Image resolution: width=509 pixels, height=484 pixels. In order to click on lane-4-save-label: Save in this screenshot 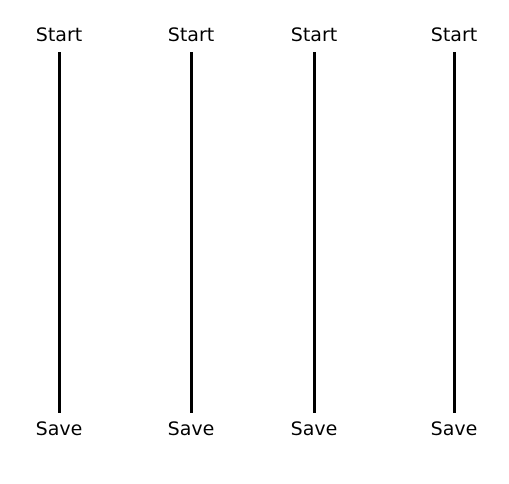, I will do `click(454, 429)`.